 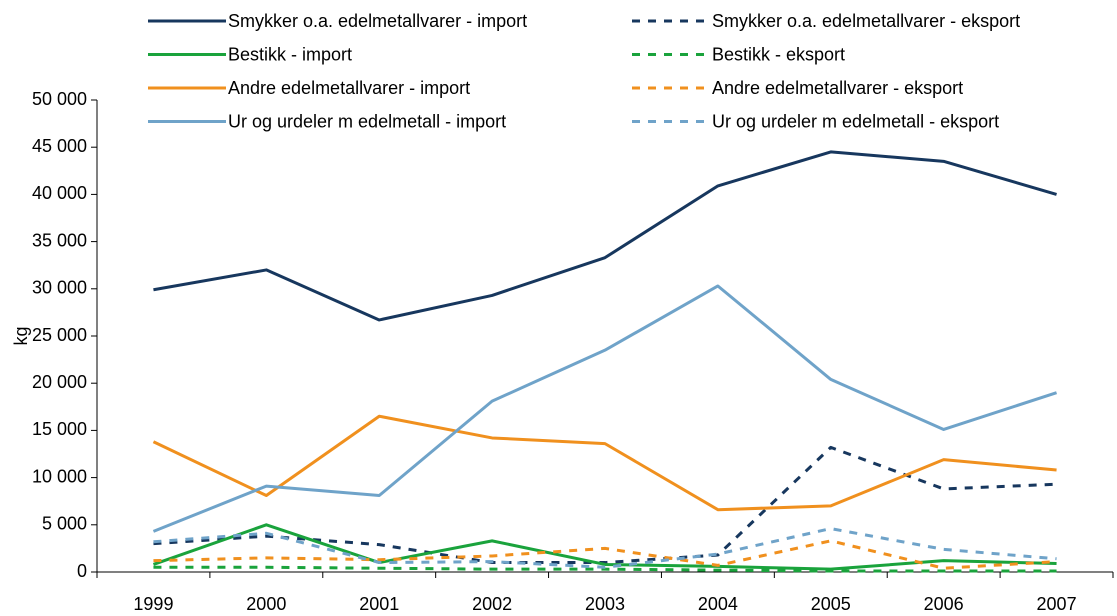 What do you see at coordinates (59, 288) in the screenshot?
I see `y-tick-label: 30 000` at bounding box center [59, 288].